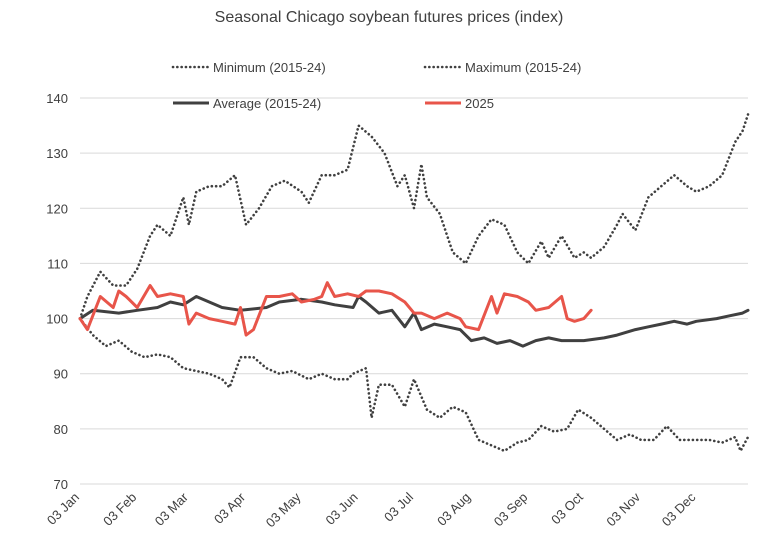 The width and height of the screenshot is (758, 551). Describe the element at coordinates (623, 509) in the screenshot. I see `x-tick-label: 03 Nov` at that location.